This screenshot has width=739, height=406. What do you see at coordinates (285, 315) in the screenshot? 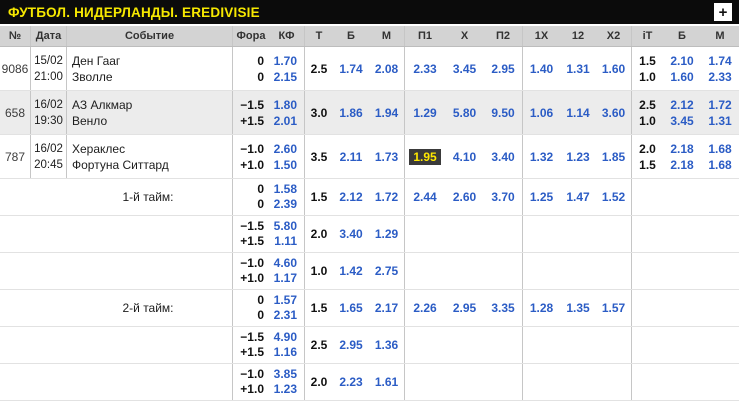
I see `handicap-odds-value: 2.31` at bounding box center [285, 315].